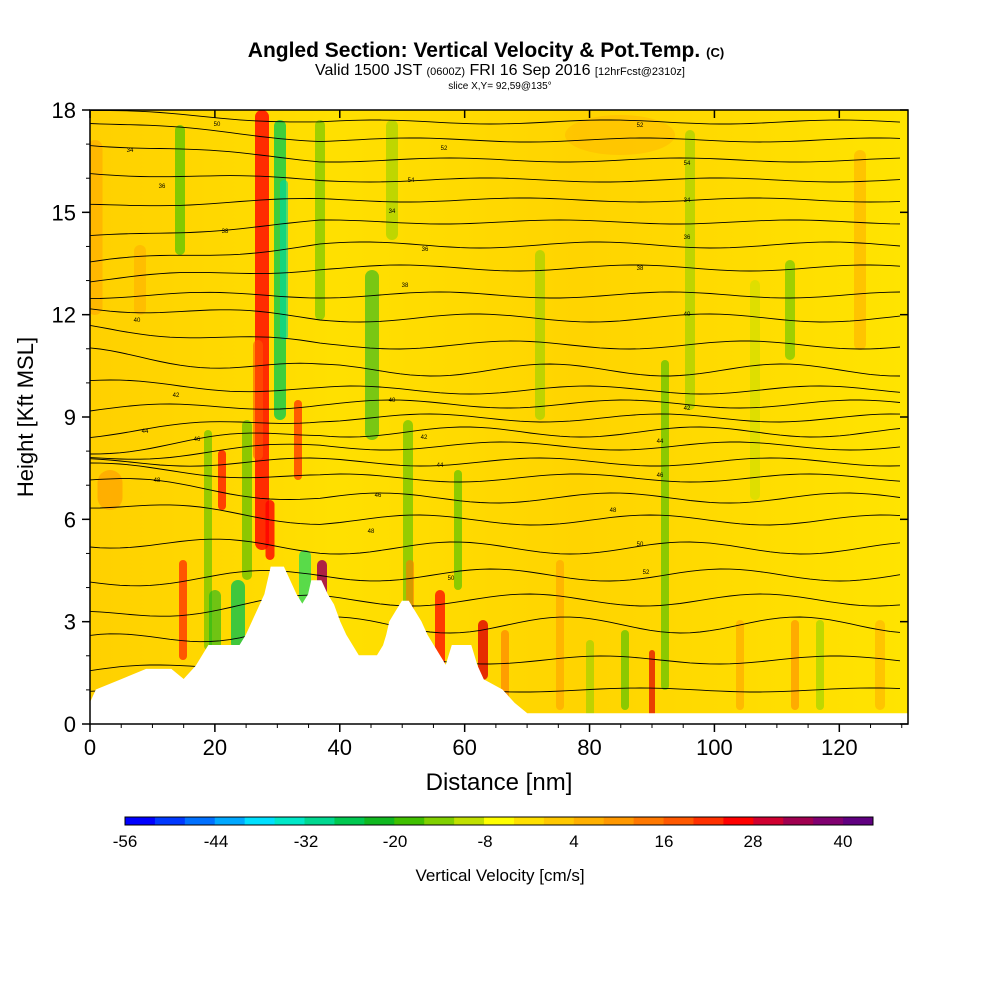  I want to click on subtitle-fcst: [12hrFcst@2310z], so click(640, 72).